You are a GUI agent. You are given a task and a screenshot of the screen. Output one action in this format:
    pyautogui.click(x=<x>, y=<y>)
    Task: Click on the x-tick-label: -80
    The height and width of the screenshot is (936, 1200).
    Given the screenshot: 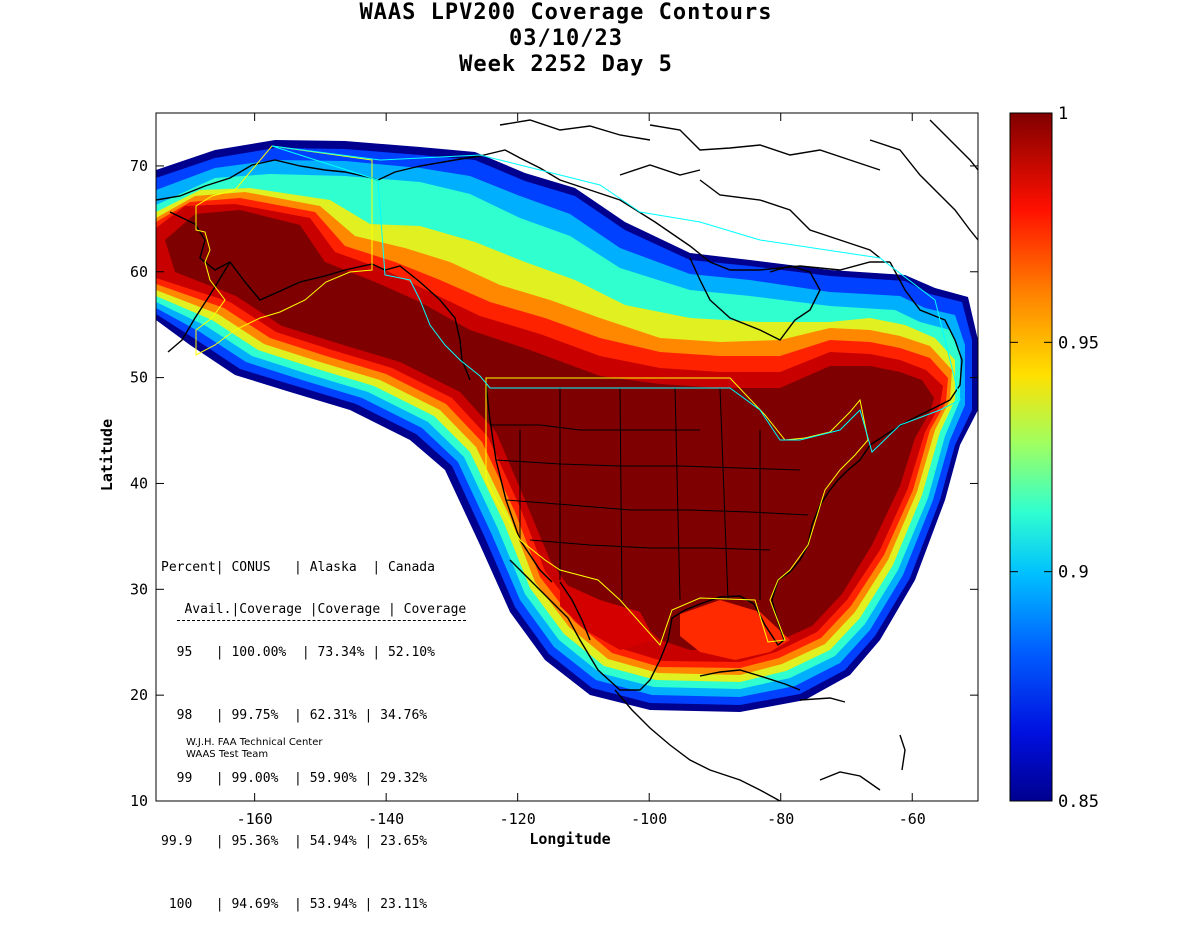 What is the action you would take?
    pyautogui.click(x=780, y=819)
    